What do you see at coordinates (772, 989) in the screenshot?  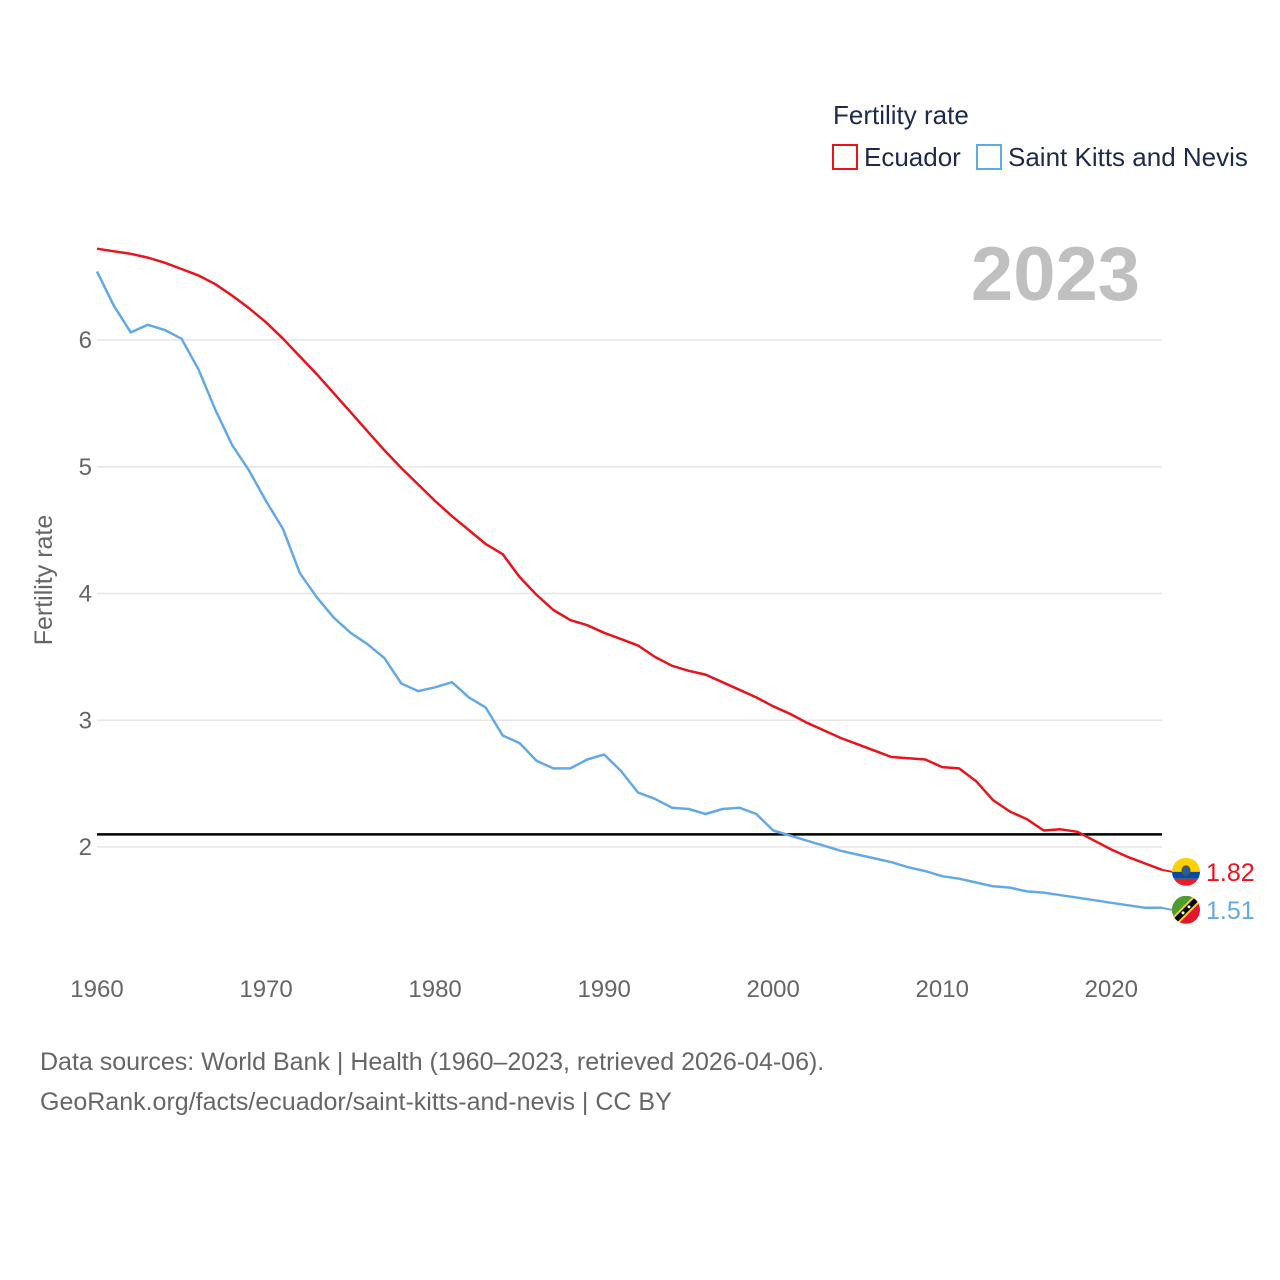 I see `x-tick-label-2000: 2000` at bounding box center [772, 989].